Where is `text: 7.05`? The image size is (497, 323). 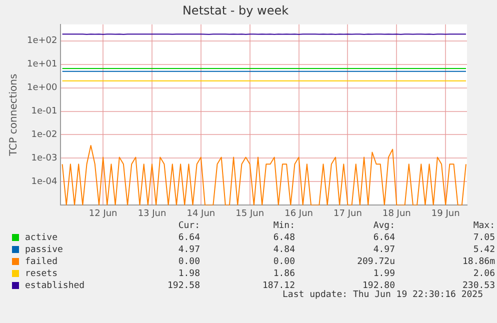
text: 7.05 is located at coordinates (483, 238).